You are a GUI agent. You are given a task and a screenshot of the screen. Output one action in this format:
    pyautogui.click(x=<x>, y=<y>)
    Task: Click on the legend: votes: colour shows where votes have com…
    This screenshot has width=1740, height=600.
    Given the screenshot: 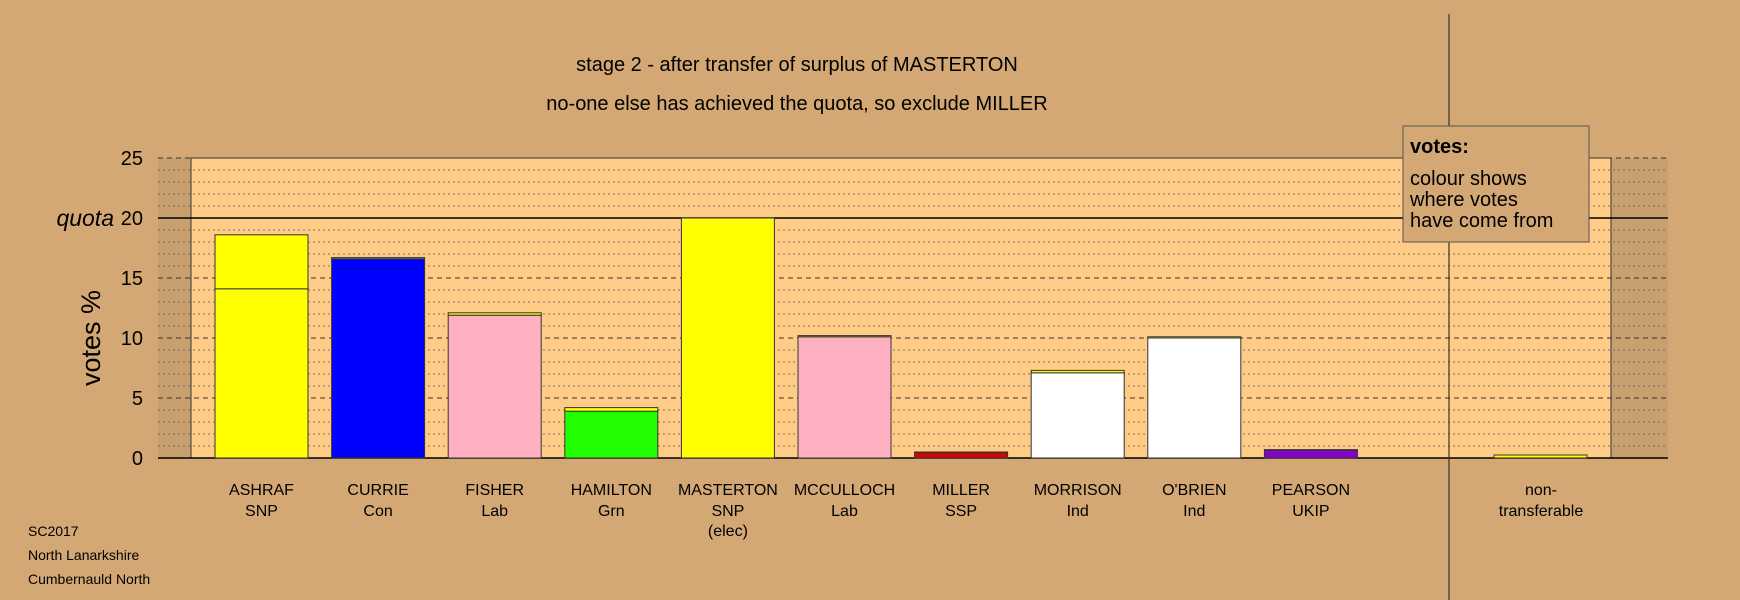 What is the action you would take?
    pyautogui.click(x=1496, y=184)
    